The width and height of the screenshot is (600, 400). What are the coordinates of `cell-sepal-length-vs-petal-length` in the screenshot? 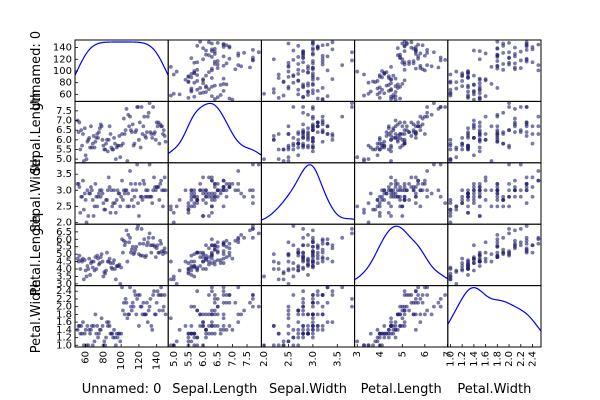 It's located at (401, 132).